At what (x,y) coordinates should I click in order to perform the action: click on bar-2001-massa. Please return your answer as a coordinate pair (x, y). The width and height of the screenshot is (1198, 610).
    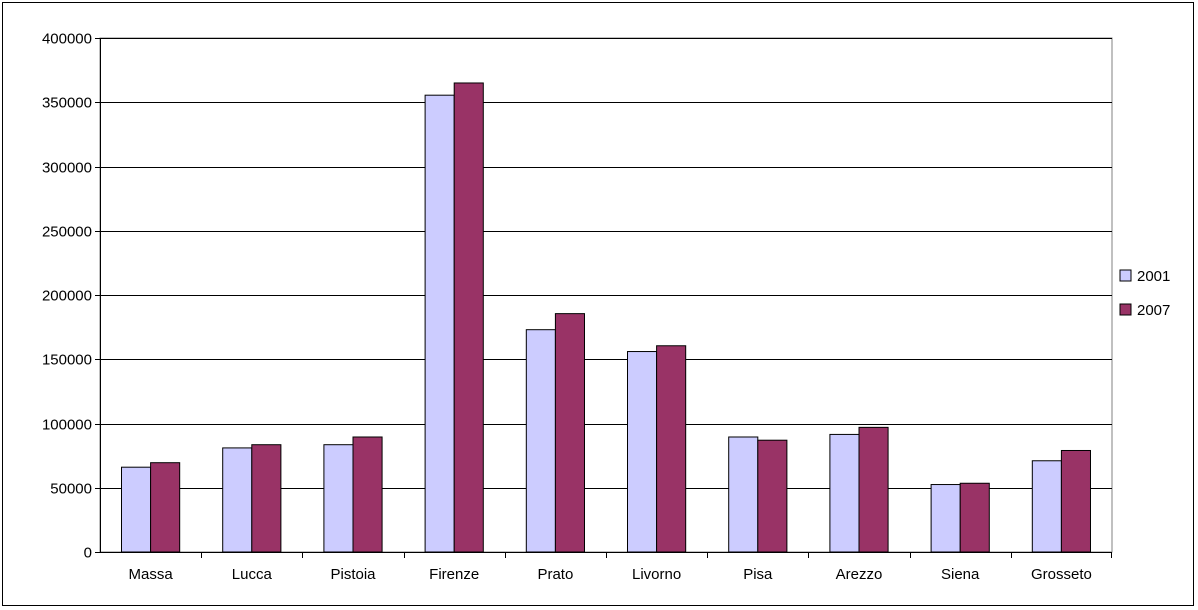
    Looking at the image, I should click on (136, 509).